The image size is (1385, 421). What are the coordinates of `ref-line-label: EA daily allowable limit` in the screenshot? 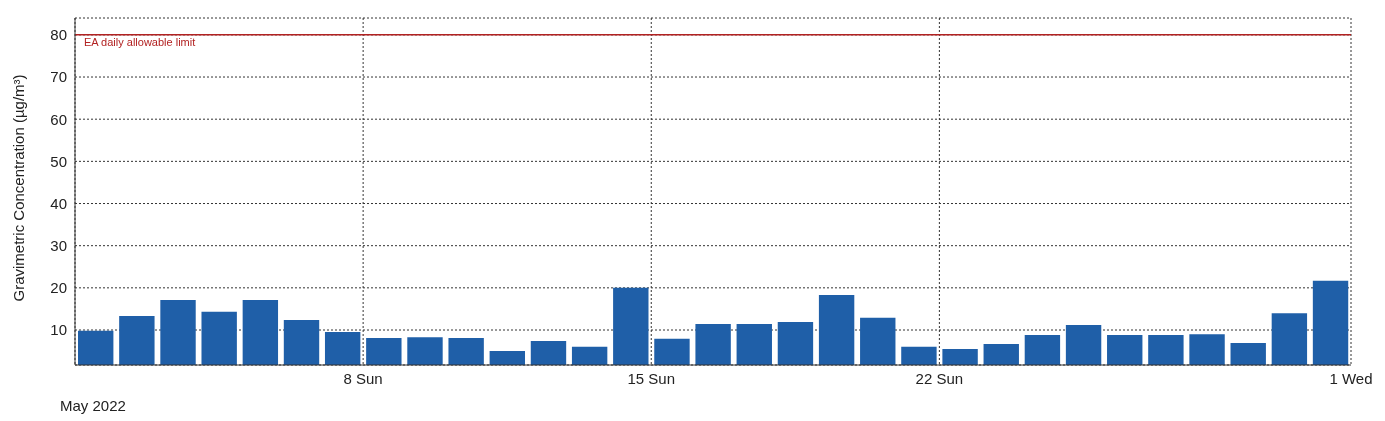 It's located at (140, 41).